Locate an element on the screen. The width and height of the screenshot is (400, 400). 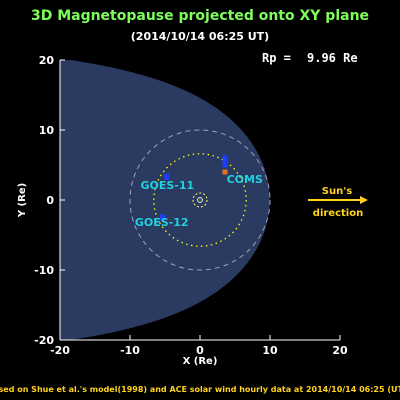
y-axis-label: Y (Re) is located at coordinates (22, 200).